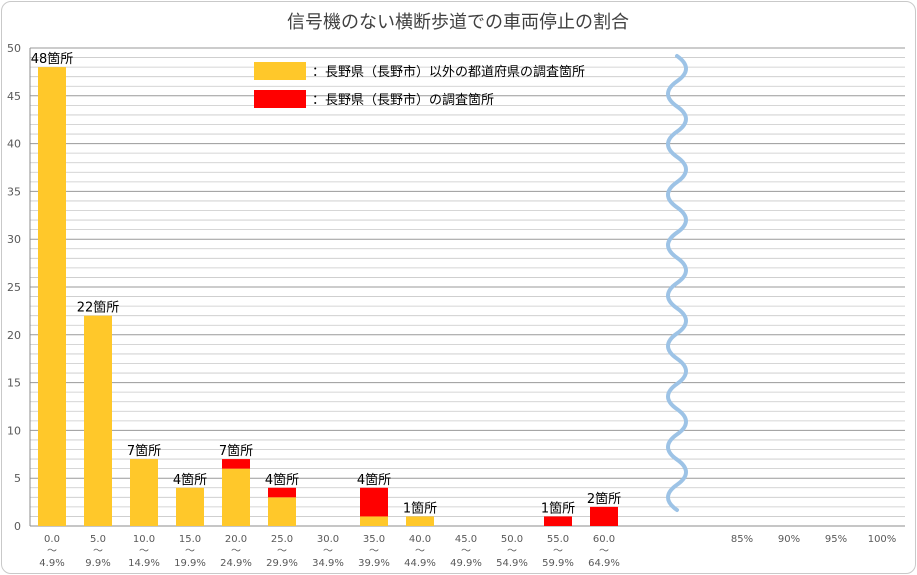  Describe the element at coordinates (604, 499) in the screenshot. I see `data-label: 2箇所` at that location.